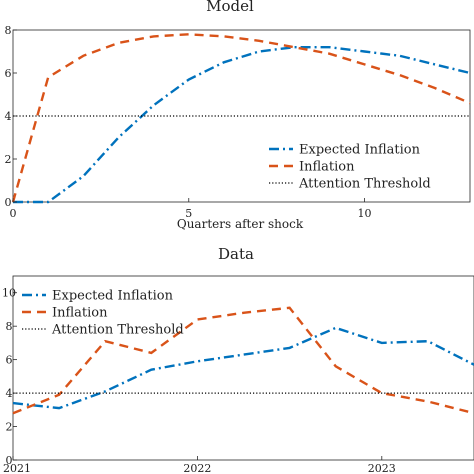 The image size is (474, 474). What do you see at coordinates (197, 468) in the screenshot?
I see `x-tick-label: 2022` at bounding box center [197, 468].